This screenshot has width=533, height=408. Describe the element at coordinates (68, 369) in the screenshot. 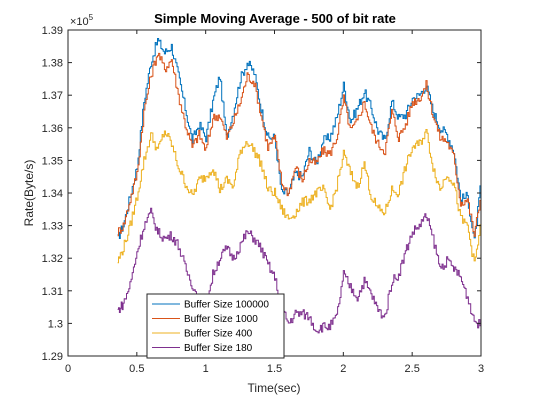

I see `x-tick-label: 0` at that location.